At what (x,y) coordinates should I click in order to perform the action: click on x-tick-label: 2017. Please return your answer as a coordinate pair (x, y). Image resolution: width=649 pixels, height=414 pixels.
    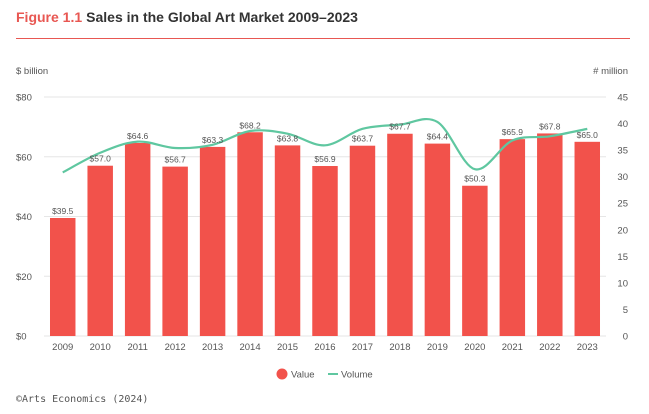
    Looking at the image, I should click on (362, 347).